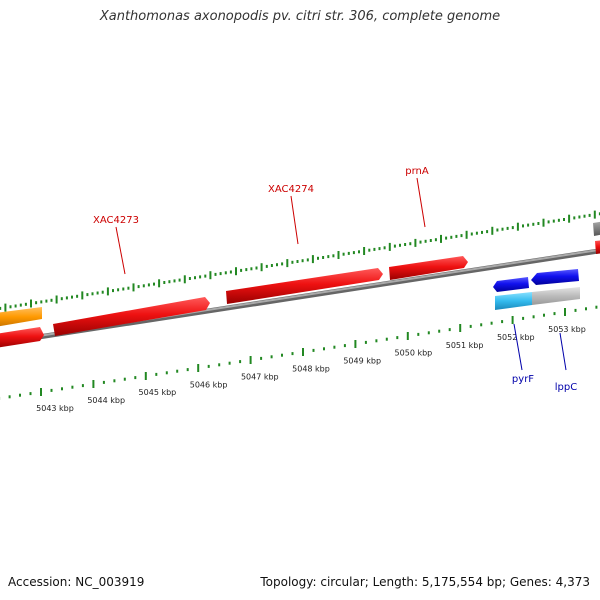  Describe the element at coordinates (511, 284) in the screenshot. I see `gene-feature-pyrf` at that location.